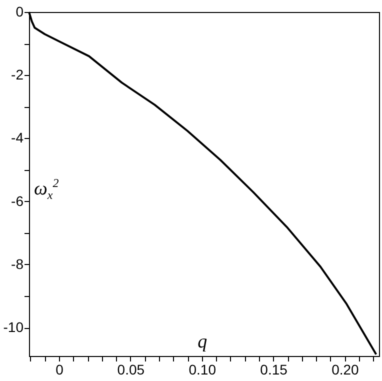 The height and width of the screenshot is (381, 382). I want to click on x-tick-label: 0.10, so click(202, 370).